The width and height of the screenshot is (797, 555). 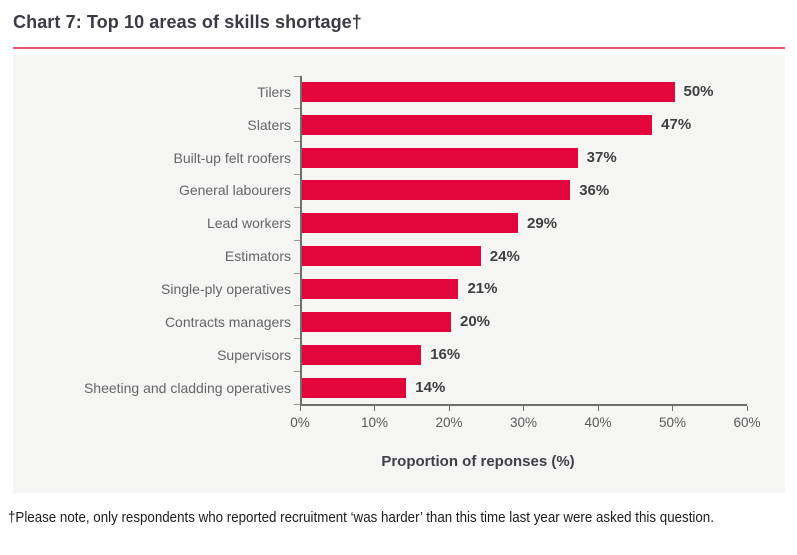 What do you see at coordinates (542, 256) in the screenshot?
I see `bar-area: 24%` at bounding box center [542, 256].